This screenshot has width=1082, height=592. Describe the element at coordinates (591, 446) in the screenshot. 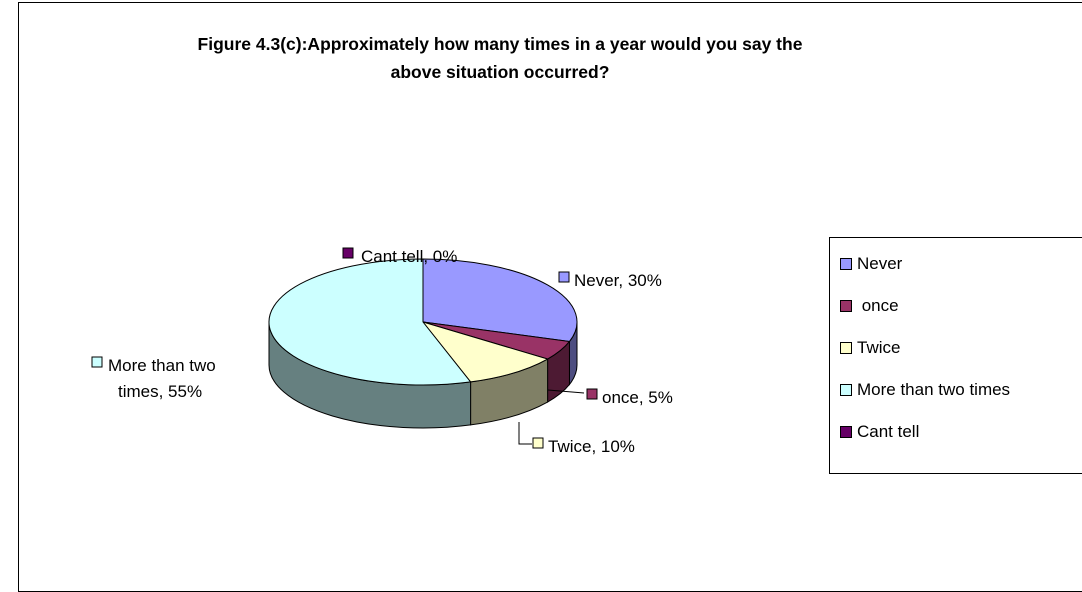

I see `data-label-twice: Twice, 10%` at that location.